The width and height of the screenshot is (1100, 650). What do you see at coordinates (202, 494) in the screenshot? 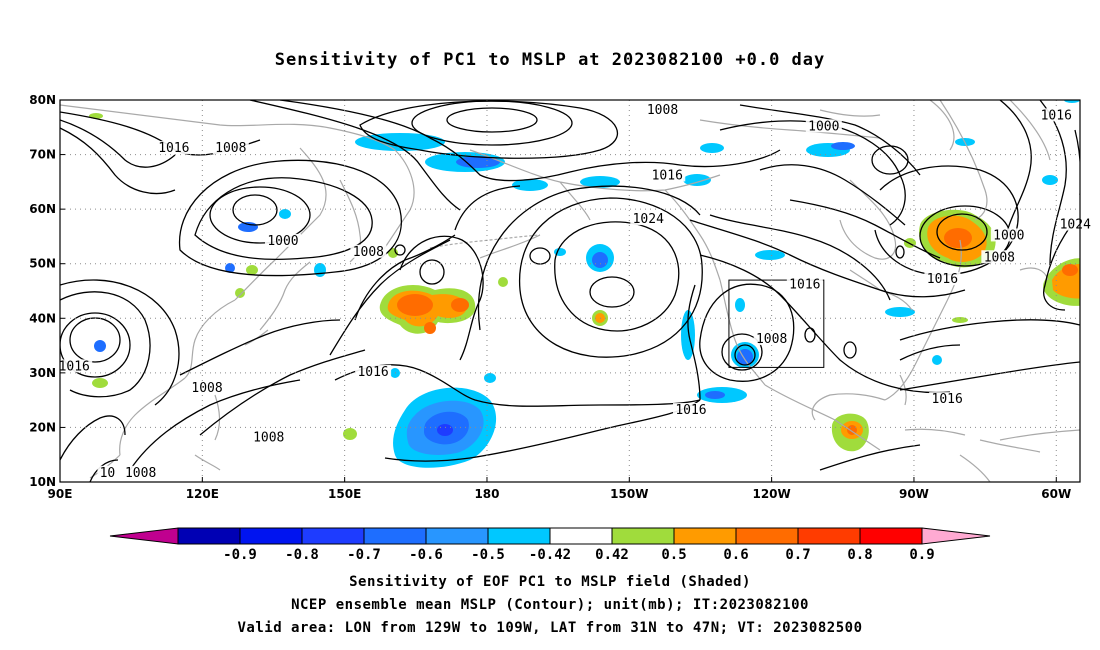
I see `lon-tick-label: 120E` at bounding box center [202, 494].